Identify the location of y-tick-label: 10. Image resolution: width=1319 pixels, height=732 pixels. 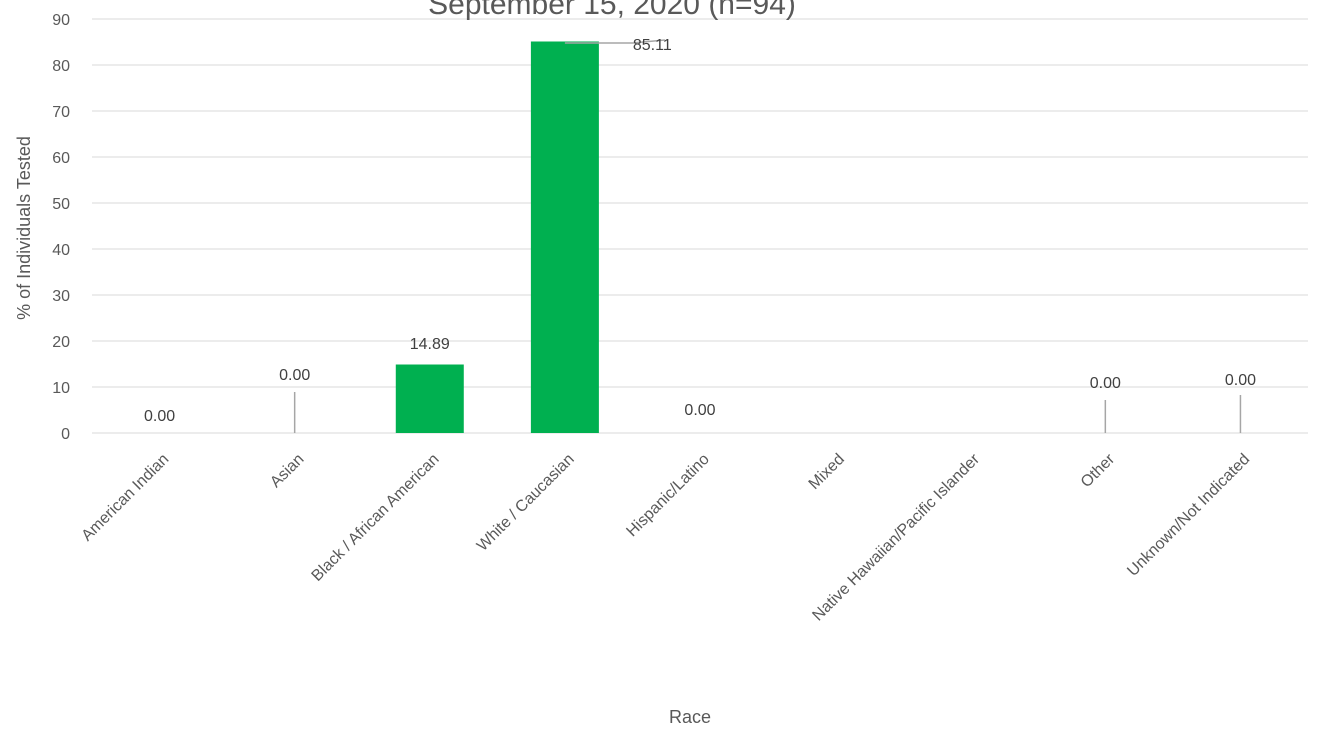
(61, 388).